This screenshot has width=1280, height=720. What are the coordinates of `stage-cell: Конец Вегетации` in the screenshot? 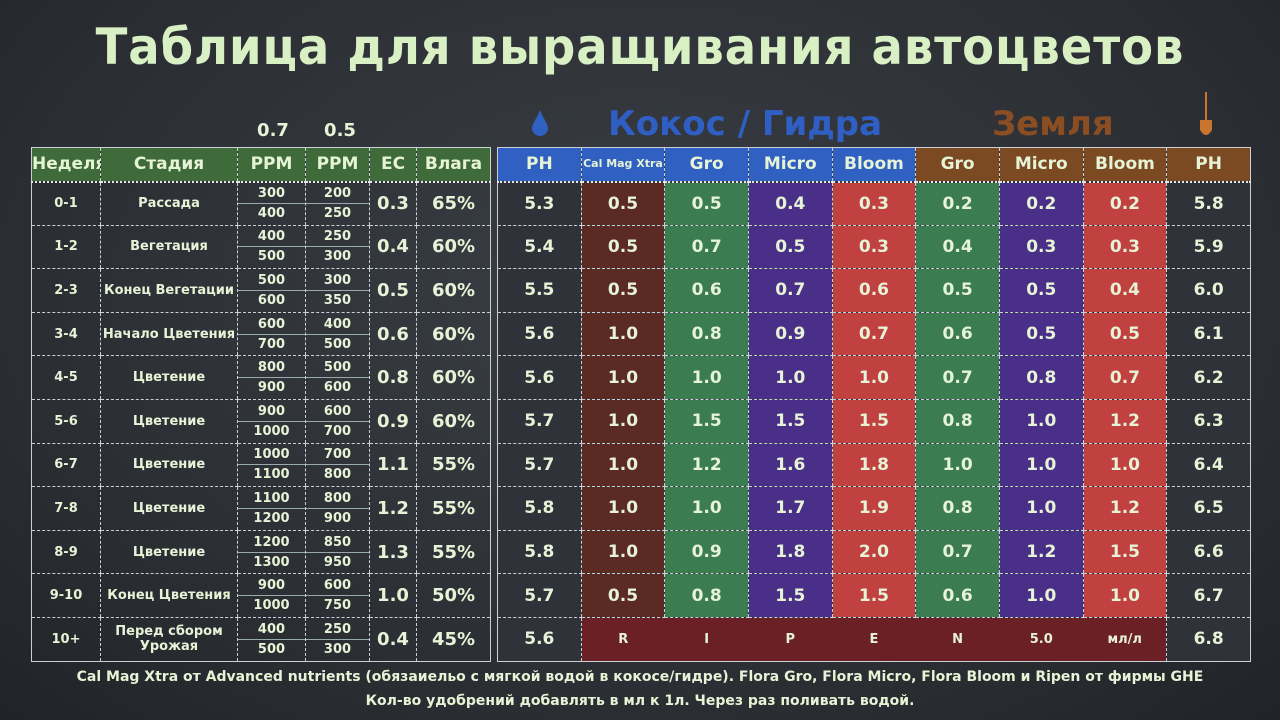 It's located at (169, 290).